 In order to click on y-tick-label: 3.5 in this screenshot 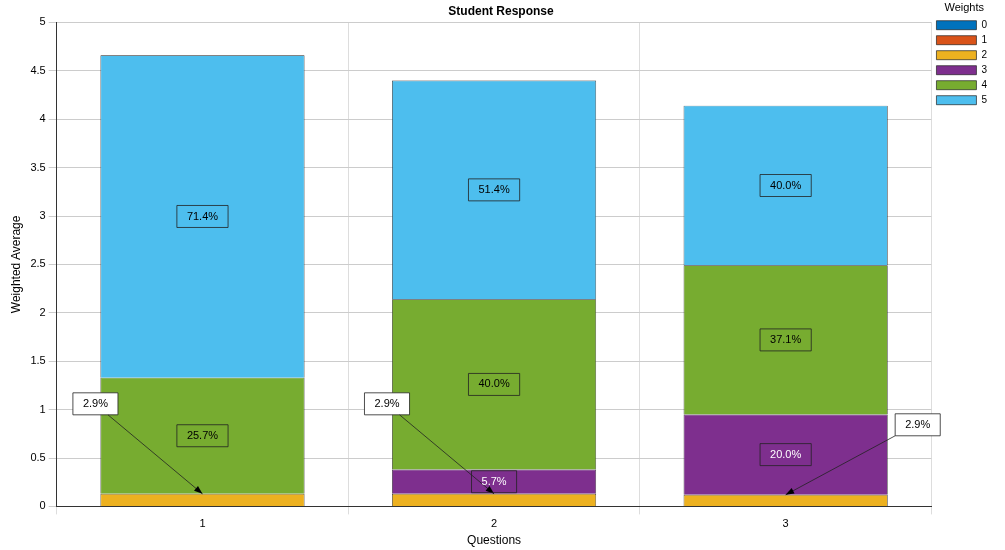, I will do `click(38, 166)`.